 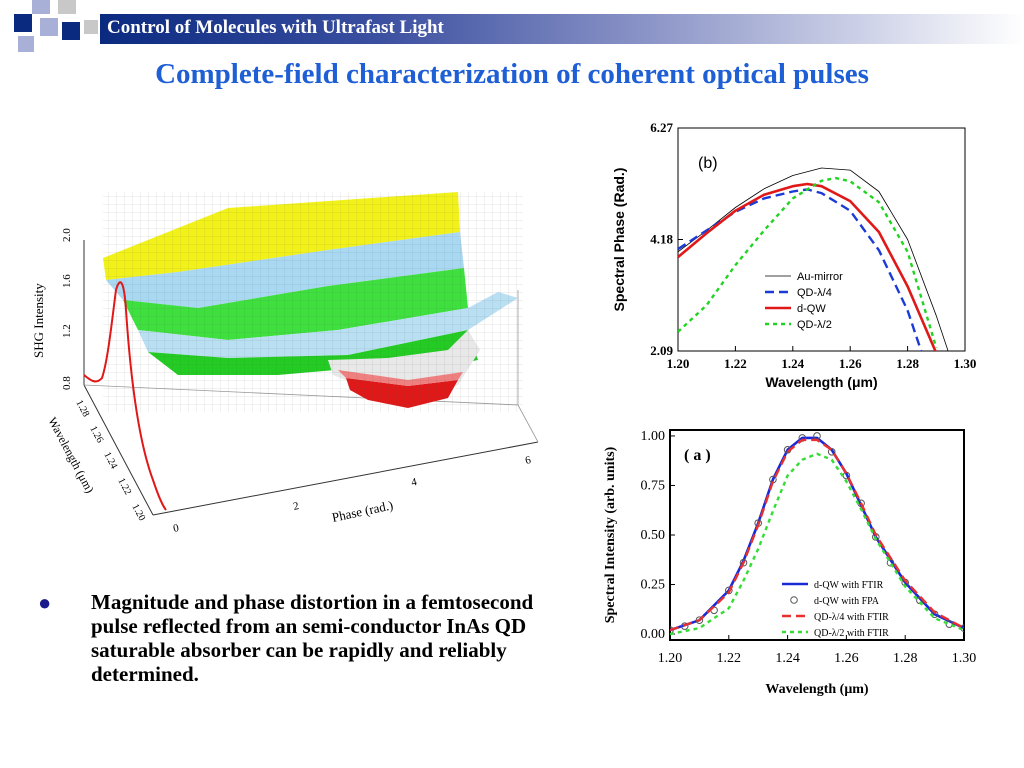 I want to click on phase-tick-label: 2, so click(x=296, y=506).